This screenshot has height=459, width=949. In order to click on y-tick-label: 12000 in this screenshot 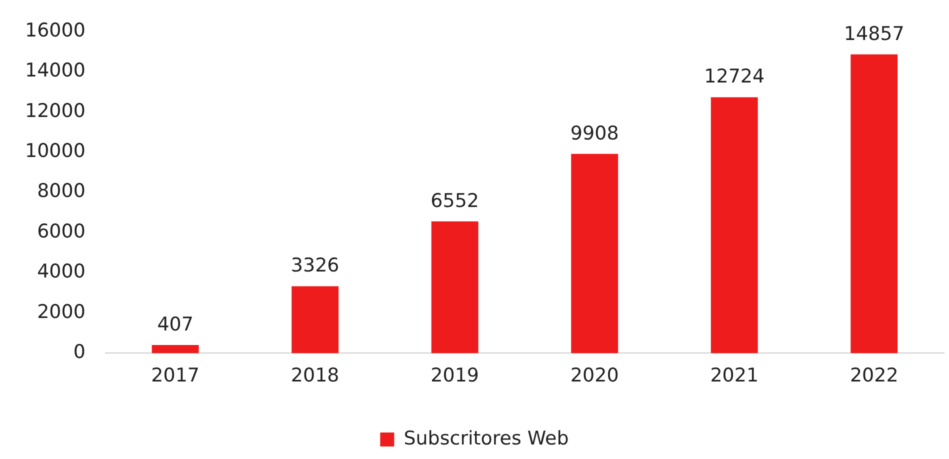, I will do `click(55, 111)`.